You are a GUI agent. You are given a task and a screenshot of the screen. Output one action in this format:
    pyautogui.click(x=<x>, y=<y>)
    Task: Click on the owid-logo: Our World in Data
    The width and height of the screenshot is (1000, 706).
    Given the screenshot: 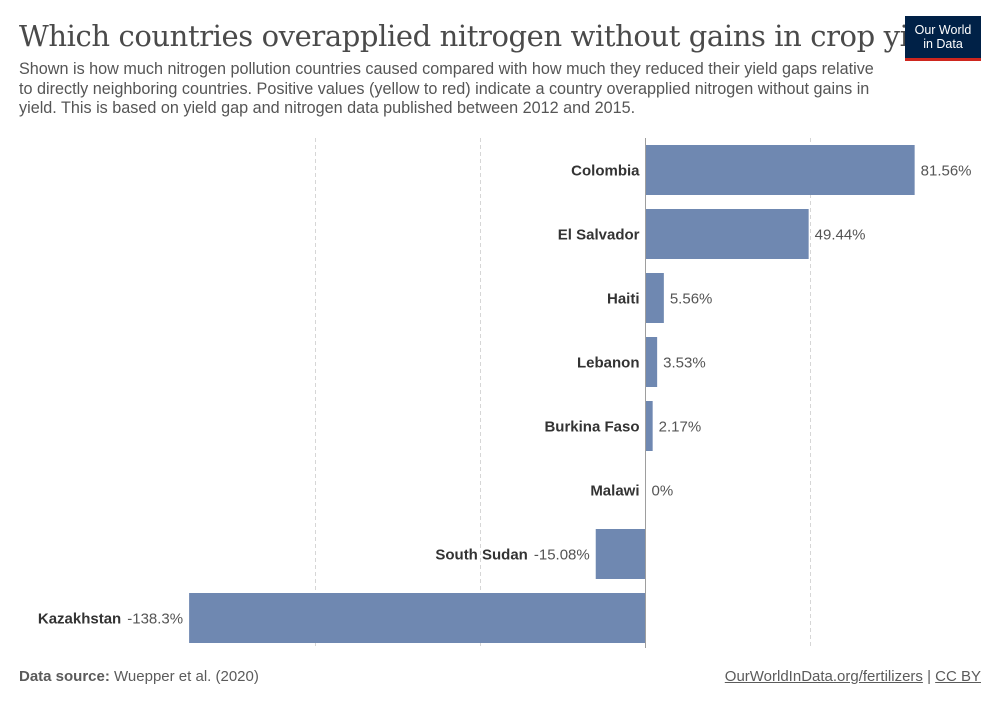 What is the action you would take?
    pyautogui.click(x=943, y=38)
    